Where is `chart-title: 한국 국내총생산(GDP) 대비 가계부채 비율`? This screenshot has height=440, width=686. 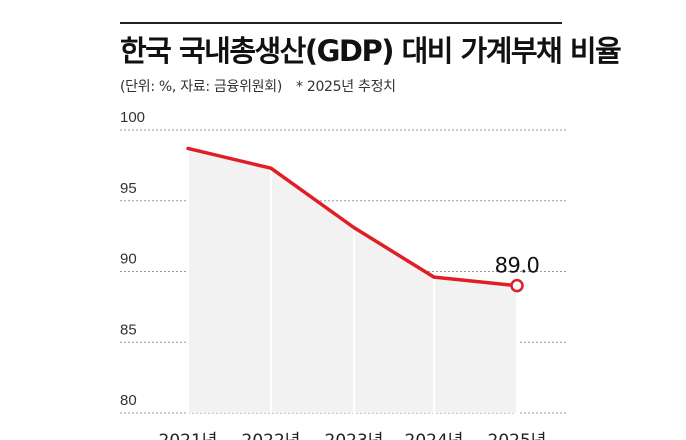 chart-title: 한국 국내총생산(GDP) 대비 가계부채 비율 is located at coordinates (371, 51).